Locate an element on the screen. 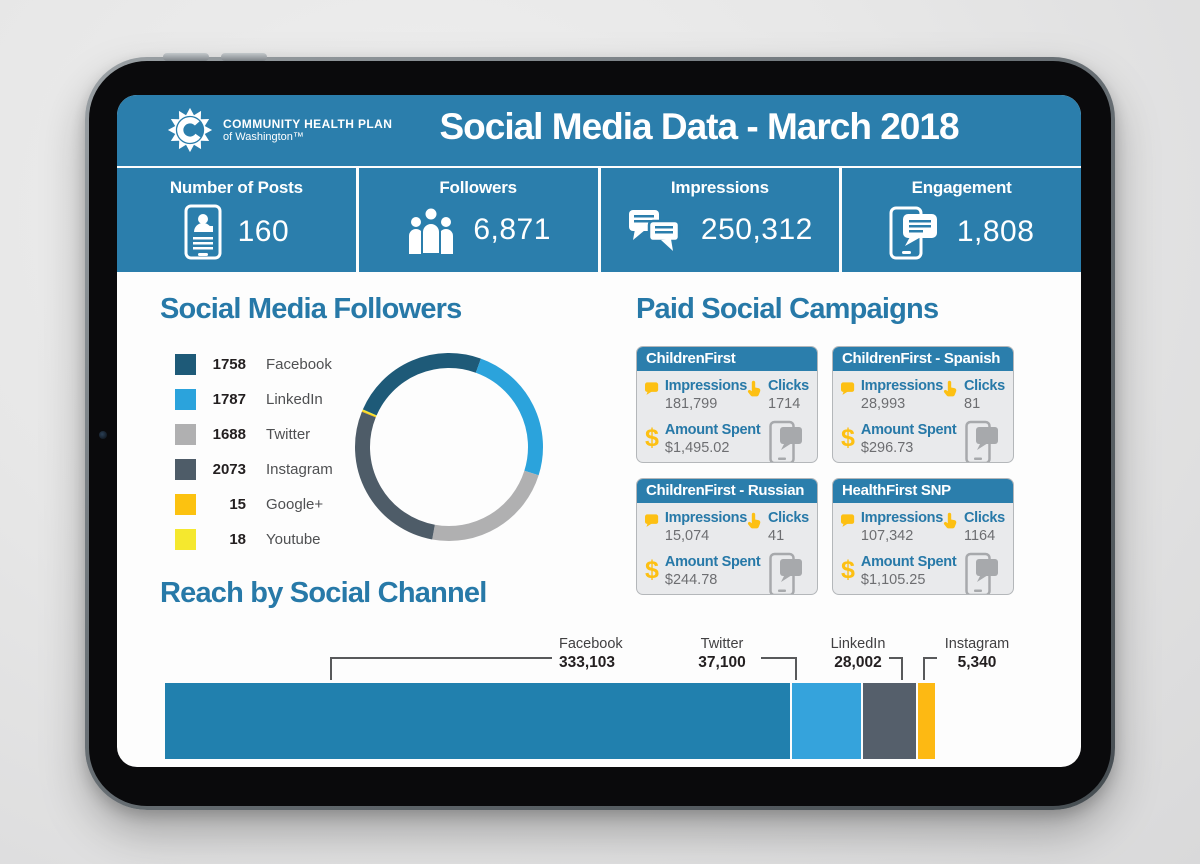 The height and width of the screenshot is (864, 1200). facebook-reach-label: Facebook 333,103 is located at coordinates (591, 654).